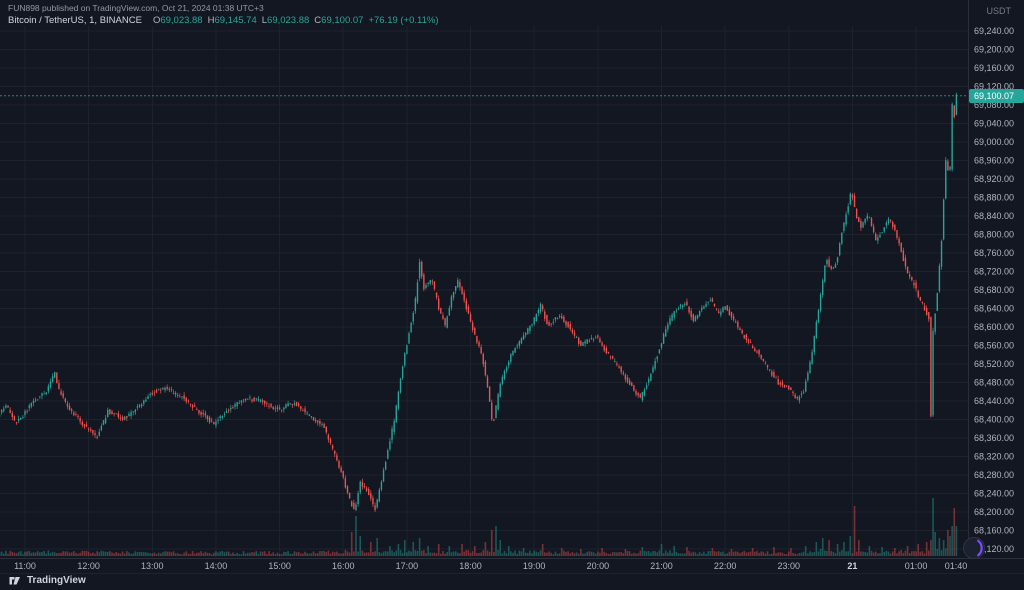 The width and height of the screenshot is (1024, 590). I want to click on svg-text: 68,920.00, so click(994, 179).